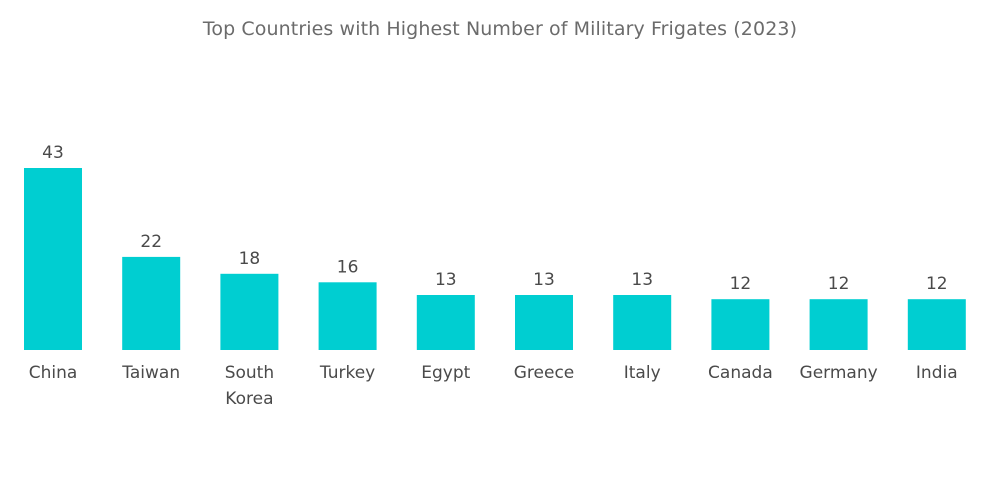  What do you see at coordinates (740, 324) in the screenshot?
I see `bar-canada` at bounding box center [740, 324].